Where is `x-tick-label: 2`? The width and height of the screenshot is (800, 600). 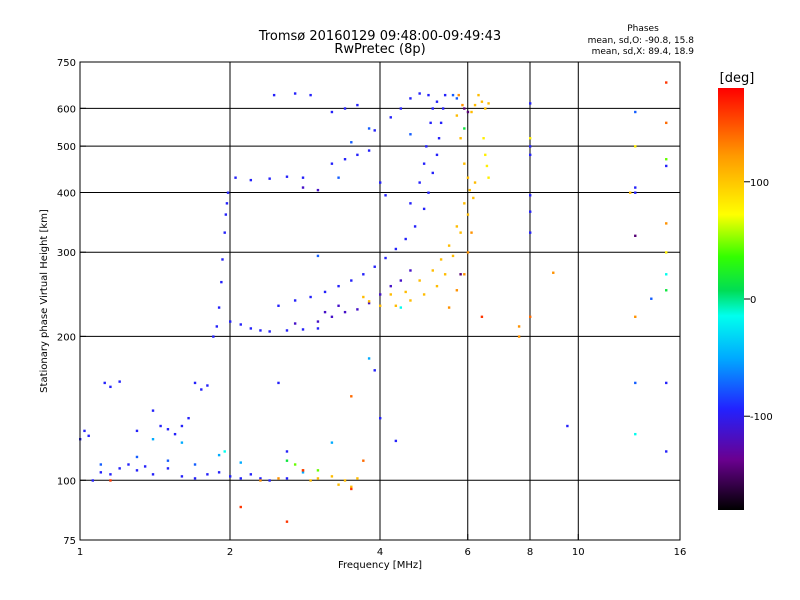 x-tick-label: 2 is located at coordinates (230, 552).